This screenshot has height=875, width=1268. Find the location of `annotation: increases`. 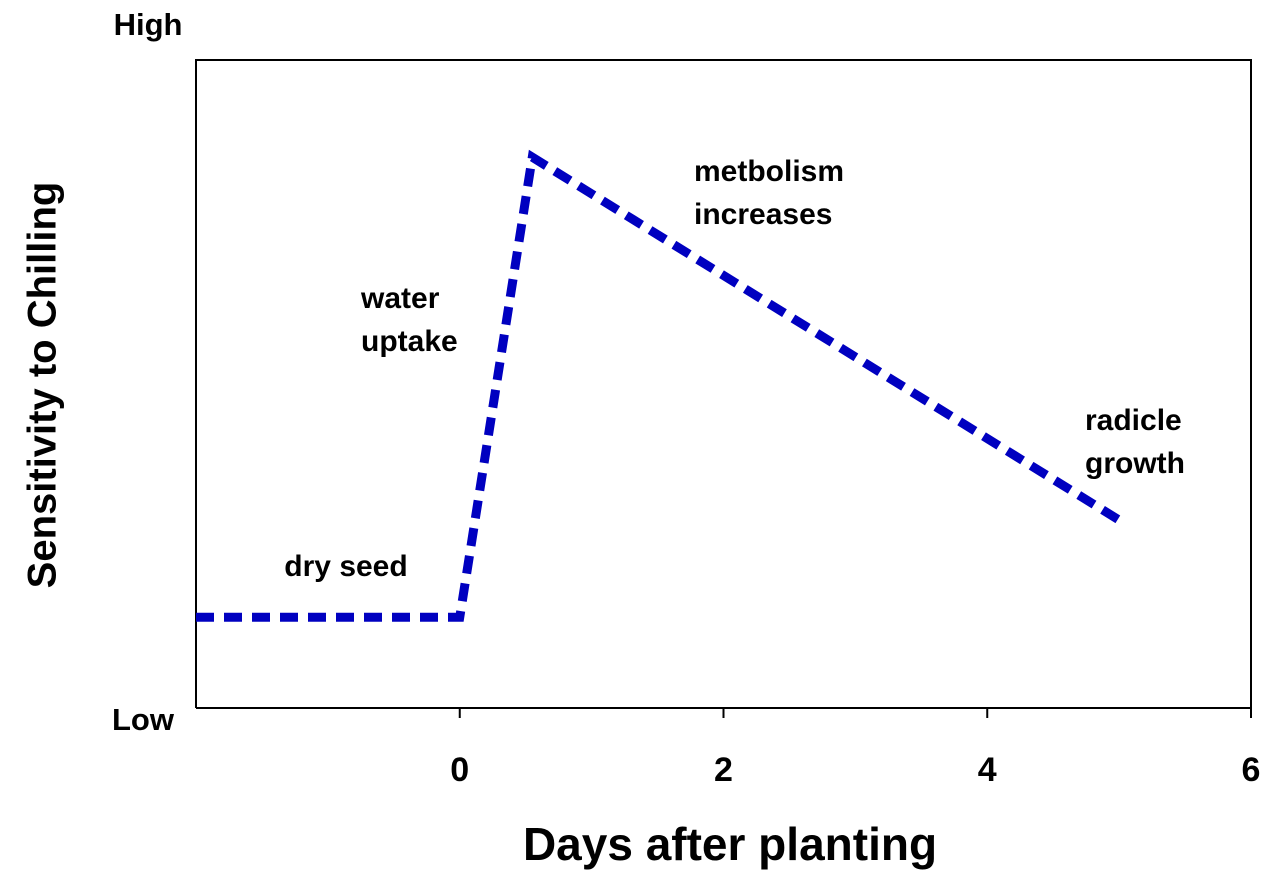

annotation: increases is located at coordinates (763, 214).